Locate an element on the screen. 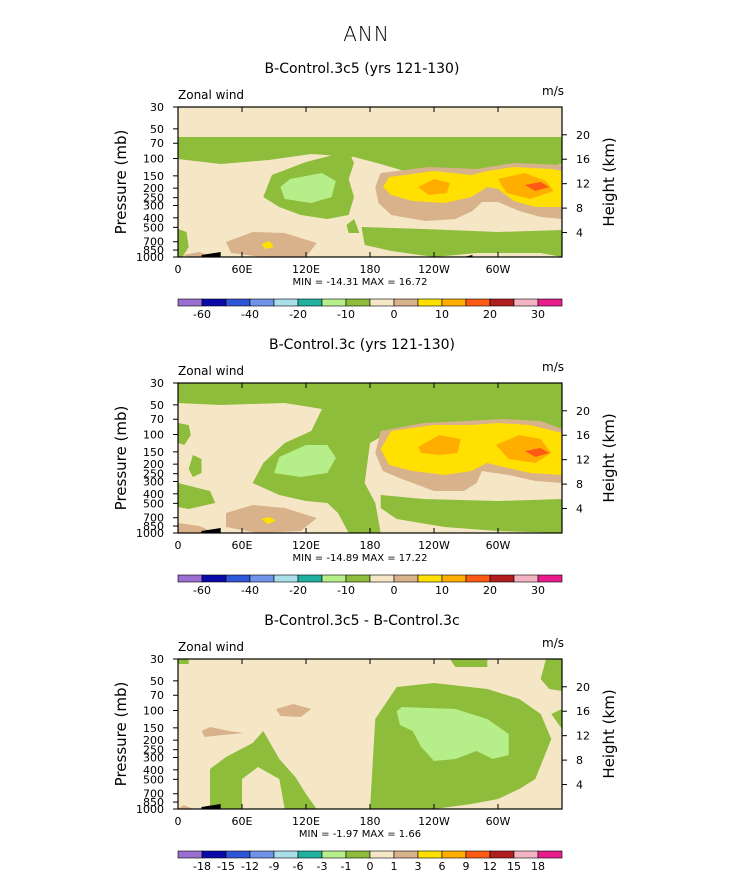  y-right-tick-label: 12 is located at coordinates (583, 184).